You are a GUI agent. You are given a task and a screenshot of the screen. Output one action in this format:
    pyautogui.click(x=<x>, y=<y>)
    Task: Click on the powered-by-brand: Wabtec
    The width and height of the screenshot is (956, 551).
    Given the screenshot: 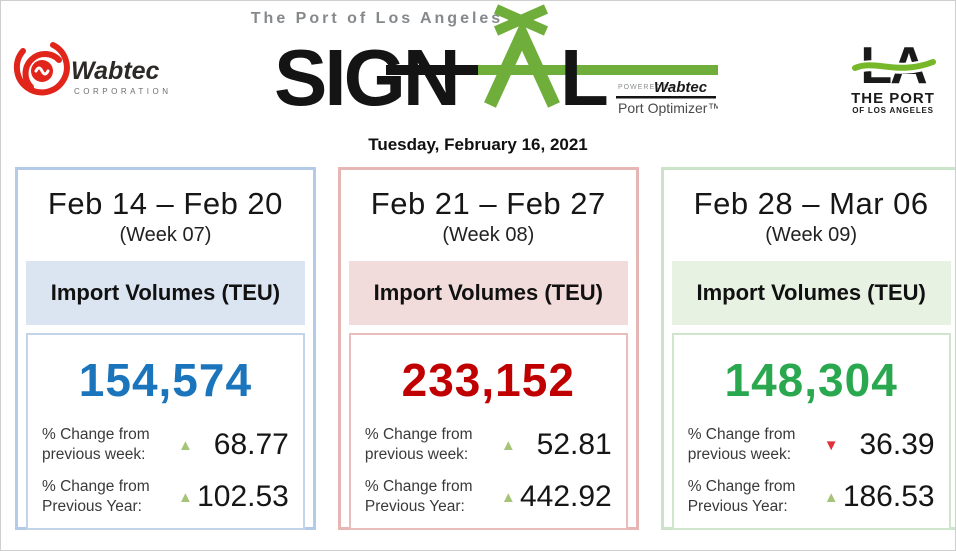 What is the action you would take?
    pyautogui.click(x=681, y=87)
    